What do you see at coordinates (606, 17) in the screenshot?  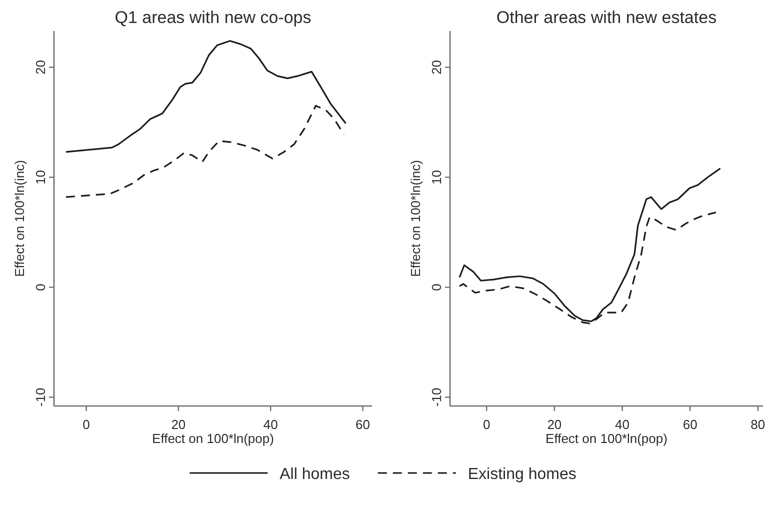 I see `chart-title: Other areas with new estates` at bounding box center [606, 17].